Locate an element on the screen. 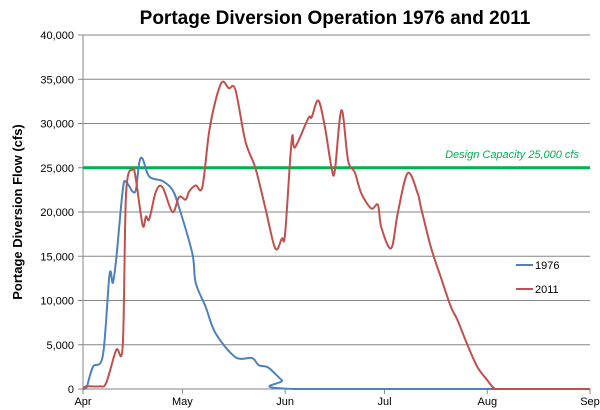  x-tick-label: Jul is located at coordinates (385, 402).